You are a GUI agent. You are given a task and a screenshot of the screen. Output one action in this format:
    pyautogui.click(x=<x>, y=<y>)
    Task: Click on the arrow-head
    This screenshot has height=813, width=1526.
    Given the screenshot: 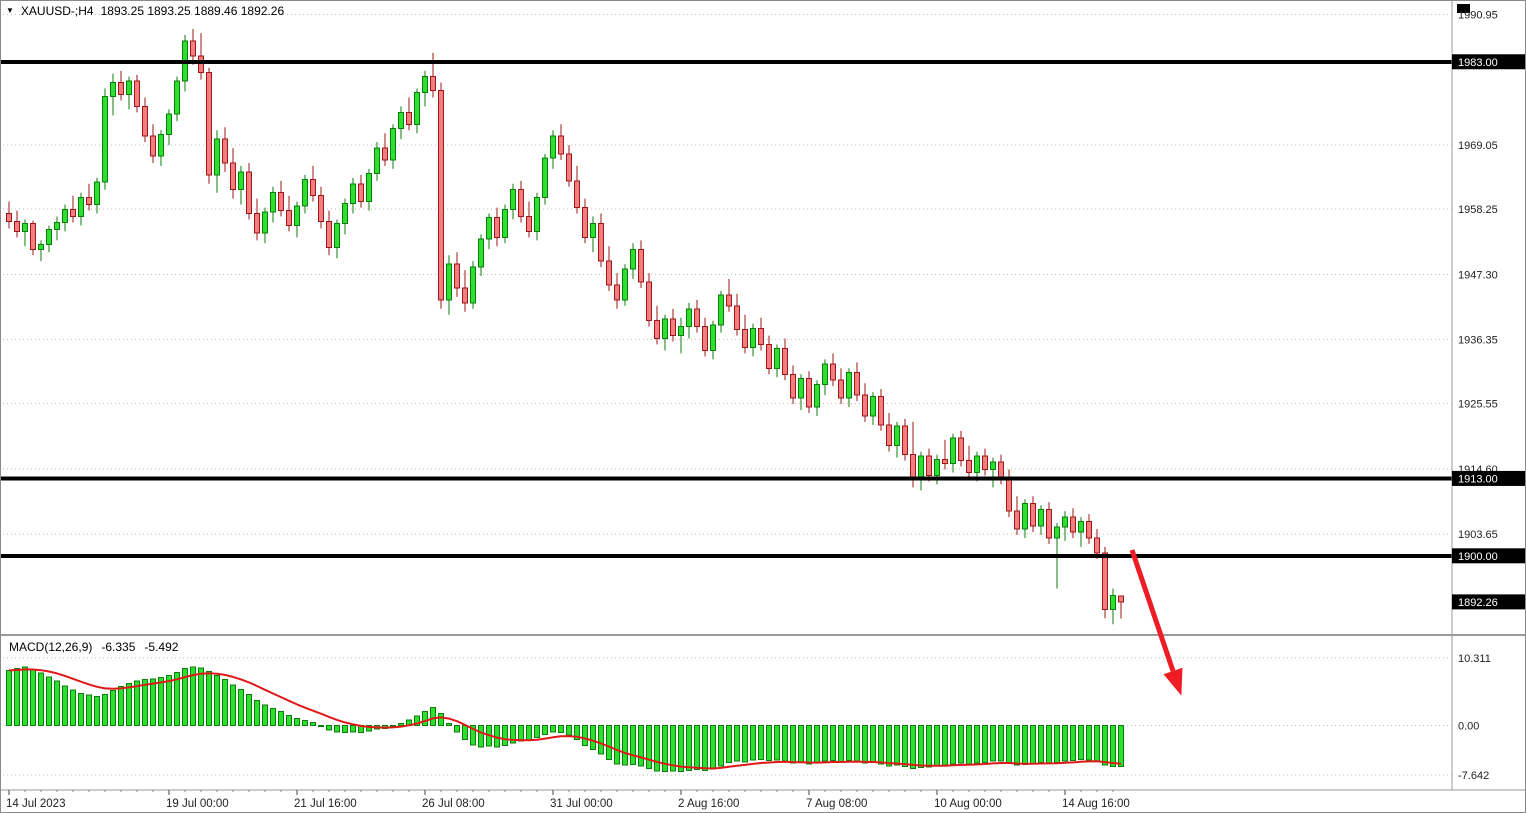 What is the action you would take?
    pyautogui.click(x=1173, y=681)
    